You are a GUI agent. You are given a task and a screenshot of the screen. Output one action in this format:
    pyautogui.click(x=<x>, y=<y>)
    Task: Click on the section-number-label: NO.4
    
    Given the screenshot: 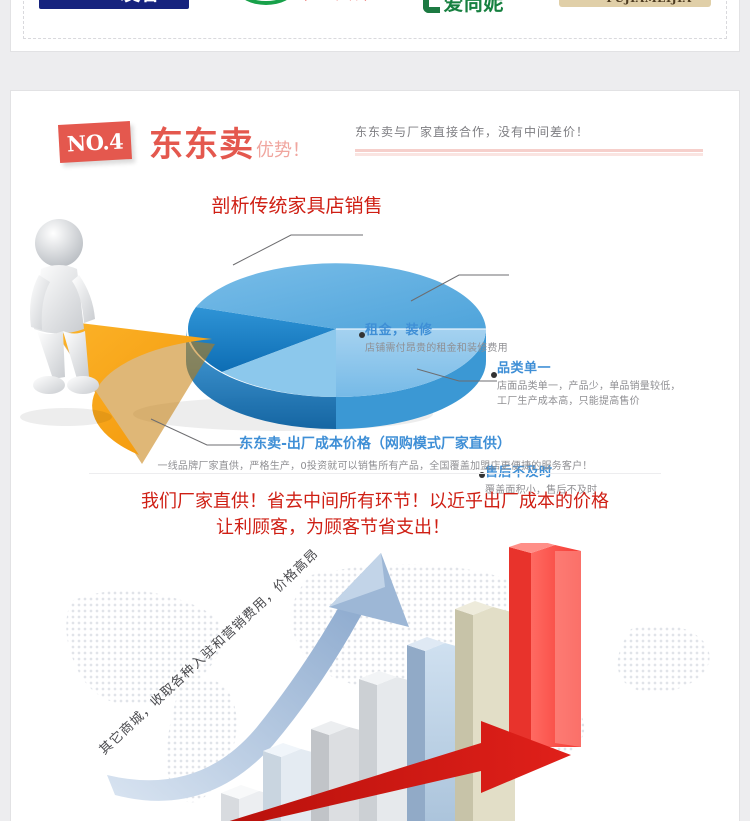 What is the action you would take?
    pyautogui.click(x=95, y=142)
    